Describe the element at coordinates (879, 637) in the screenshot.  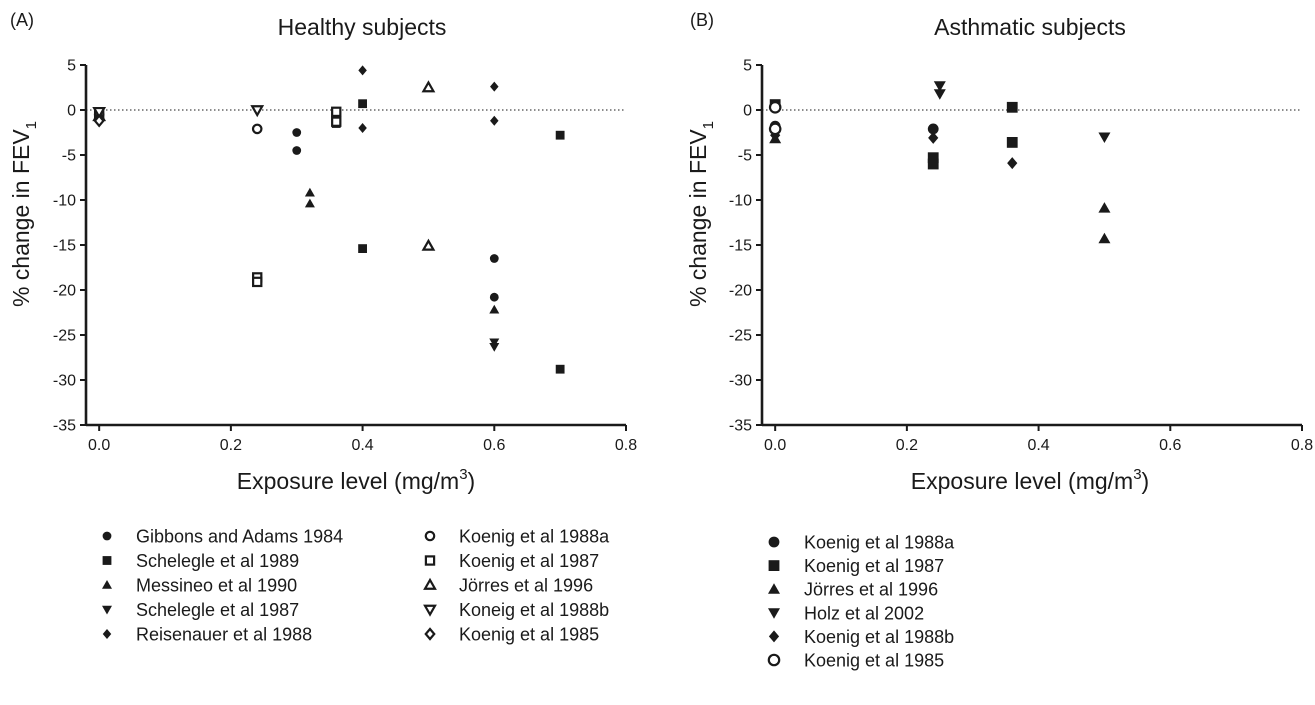
I see `legend-label: Koenig et al 1988b` at that location.